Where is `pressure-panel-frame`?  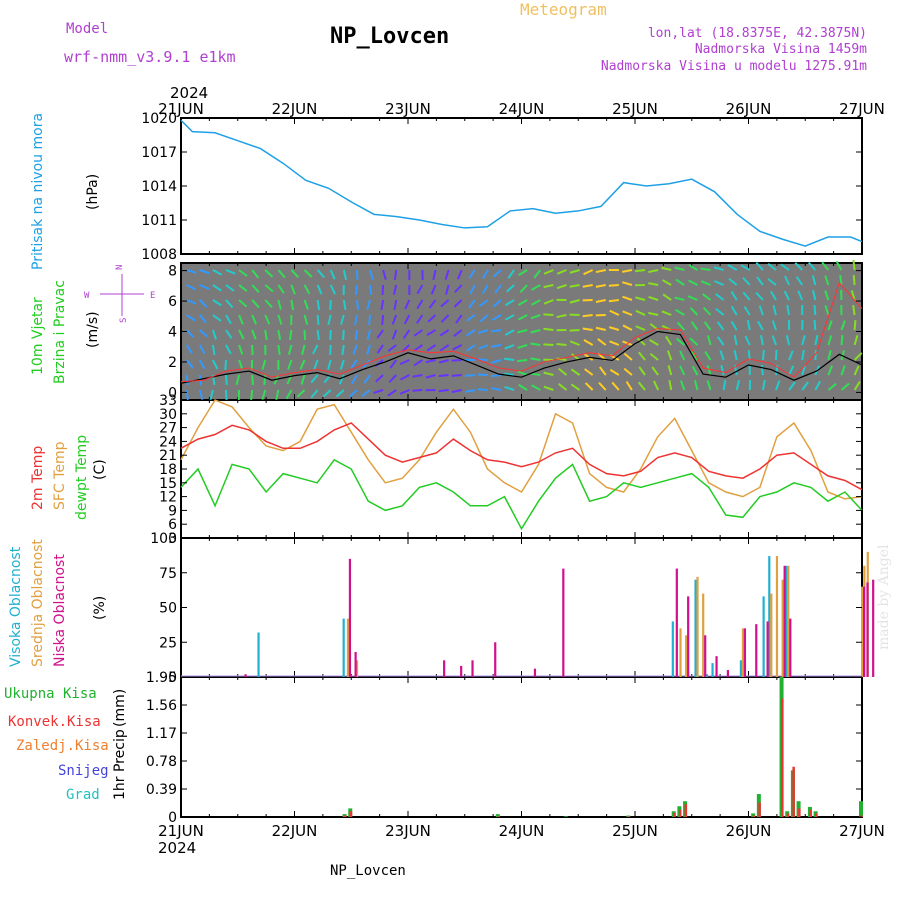
pressure-panel-frame is located at coordinates (521, 186).